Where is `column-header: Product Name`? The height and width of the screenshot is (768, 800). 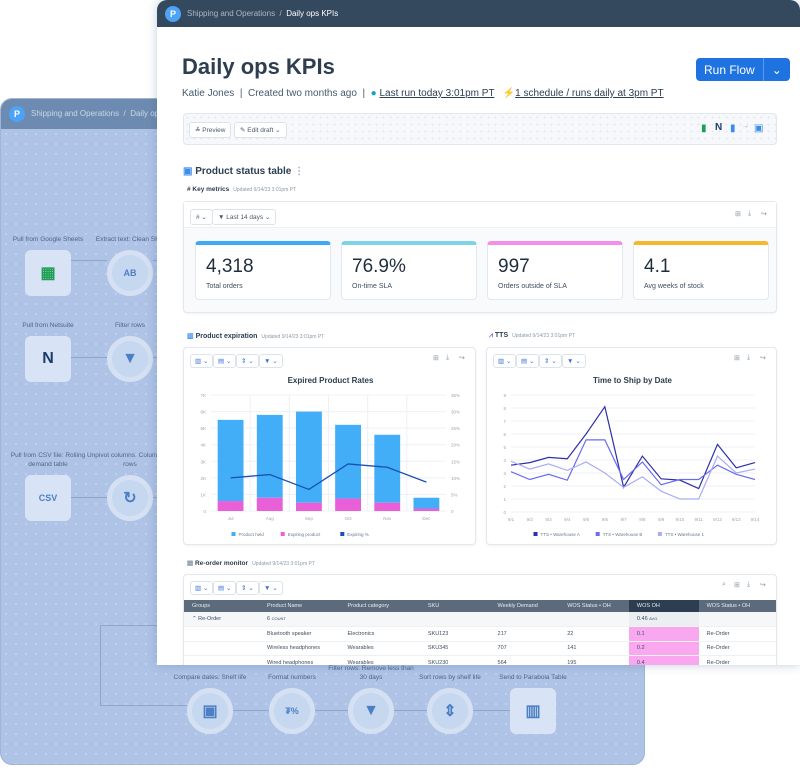
column-header: Product Name is located at coordinates (299, 606).